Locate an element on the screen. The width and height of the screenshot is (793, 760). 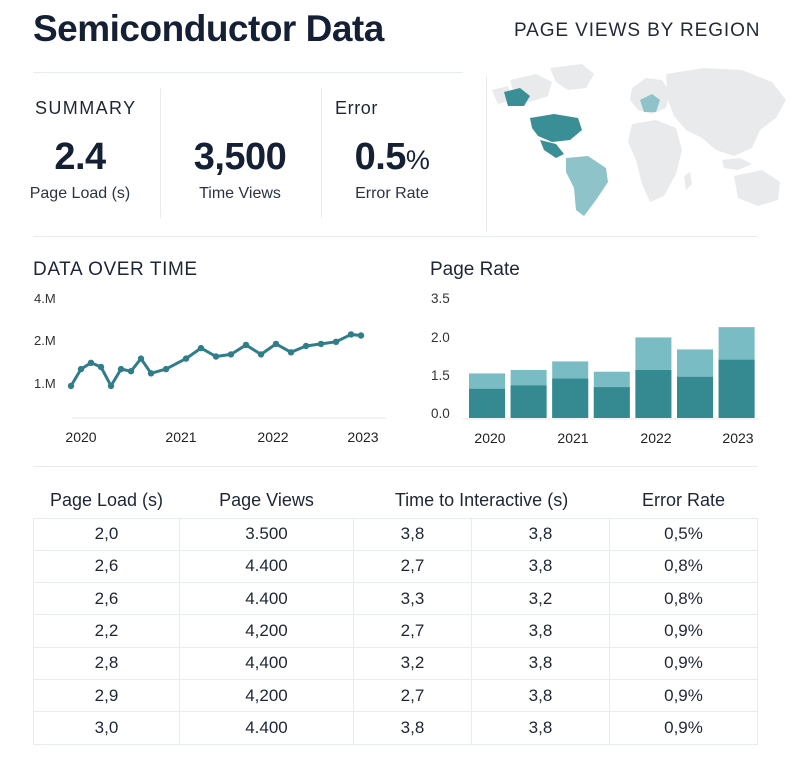
kpi-page-load: 2.4 Page Load (s) is located at coordinates (80, 169).